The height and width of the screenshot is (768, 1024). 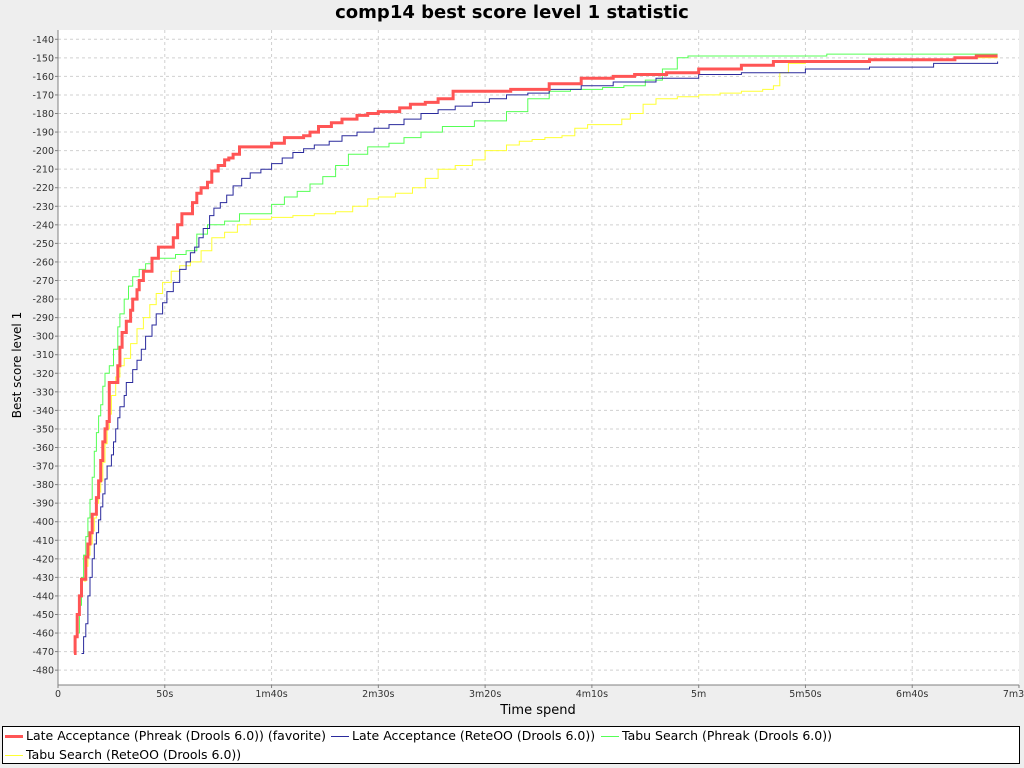 What do you see at coordinates (537, 710) in the screenshot?
I see `x-axis-label: Time spend` at bounding box center [537, 710].